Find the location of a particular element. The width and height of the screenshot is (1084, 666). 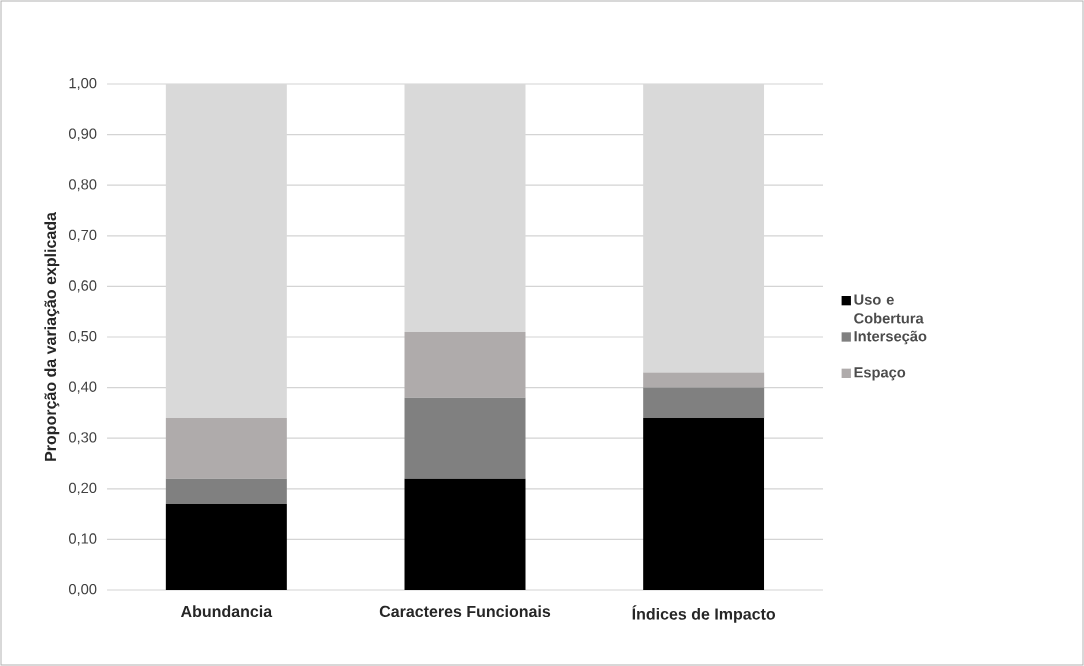

x-tick-label: Índices de Impacto is located at coordinates (704, 614).